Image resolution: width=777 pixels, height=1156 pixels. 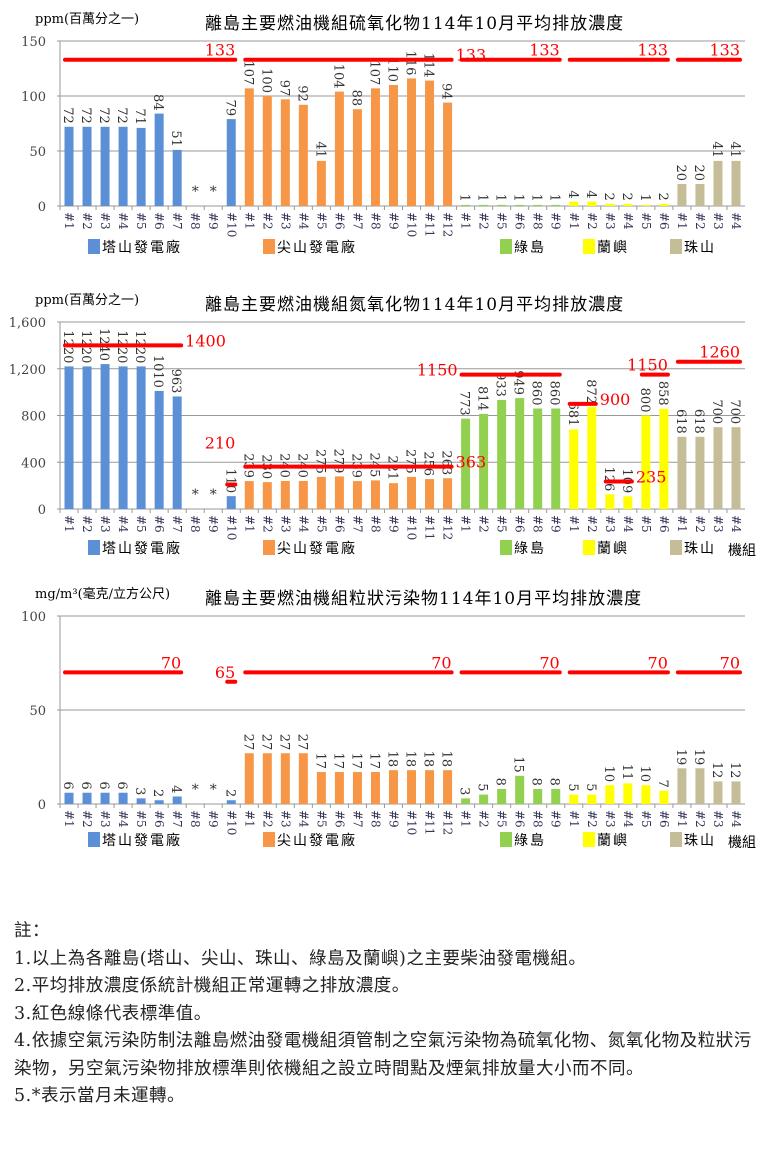 What do you see at coordinates (175, 789) in the screenshot?
I see `data-label: 4` at bounding box center [175, 789].